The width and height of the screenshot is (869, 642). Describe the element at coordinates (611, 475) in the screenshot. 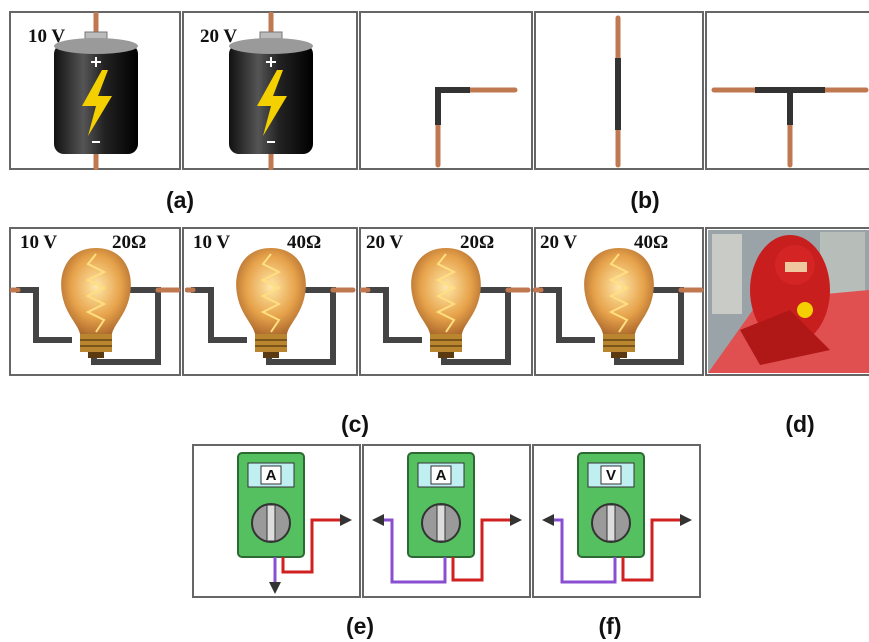

I see `meter-label: V` at that location.